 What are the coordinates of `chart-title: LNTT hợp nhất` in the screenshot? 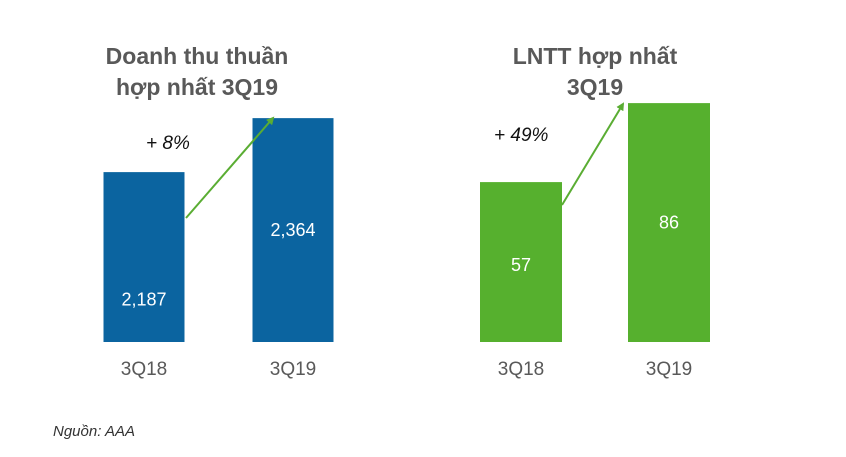 It's located at (595, 56).